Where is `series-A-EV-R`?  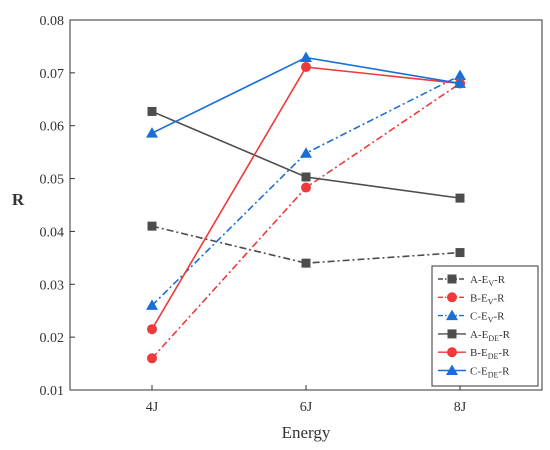
series-A-EV-R is located at coordinates (306, 244).